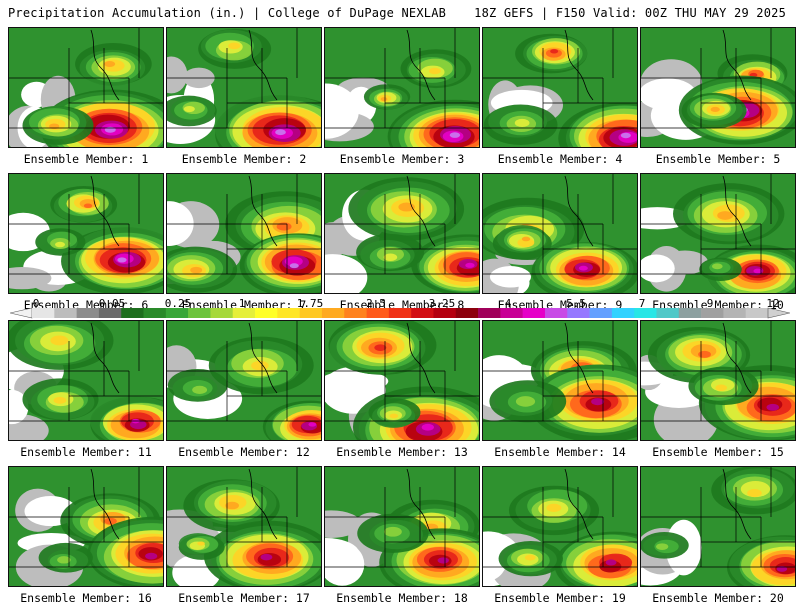  What do you see at coordinates (560, 159) in the screenshot?
I see `ensemble-member-label: Ensemble Member: 4` at bounding box center [560, 159].